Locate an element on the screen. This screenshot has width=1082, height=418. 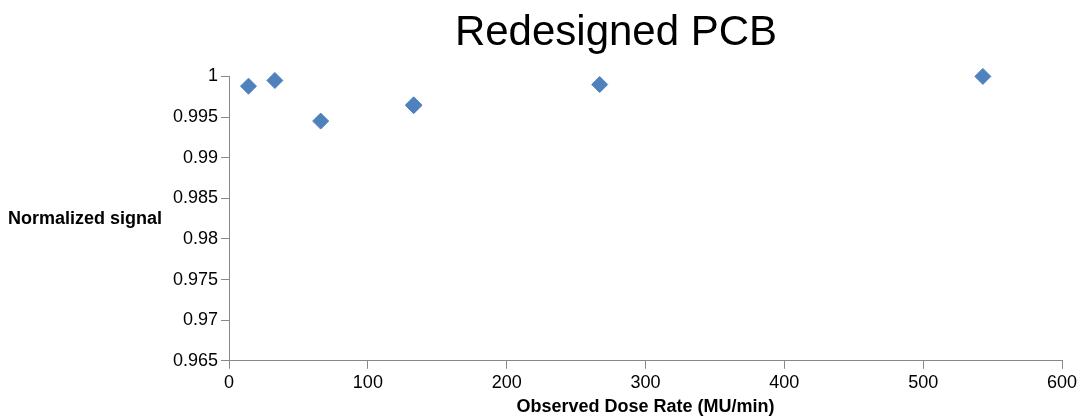
x-tick-label: 0 is located at coordinates (229, 381).